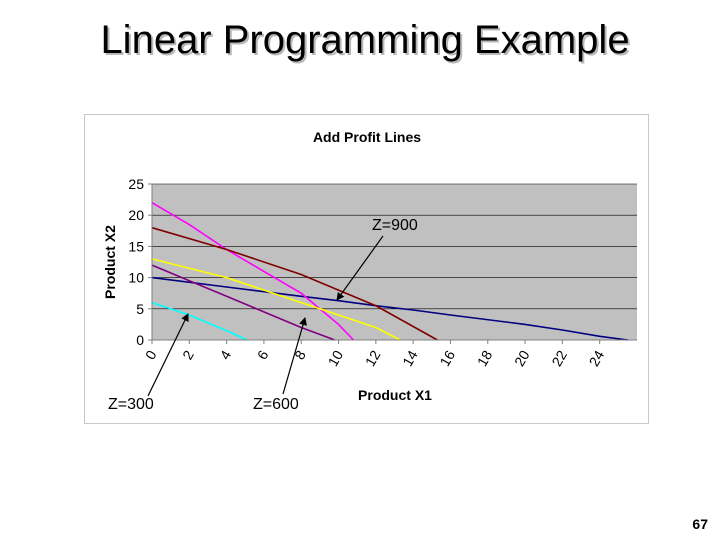  Describe the element at coordinates (168, 355) in the screenshot. I see `arrow-z300` at that location.